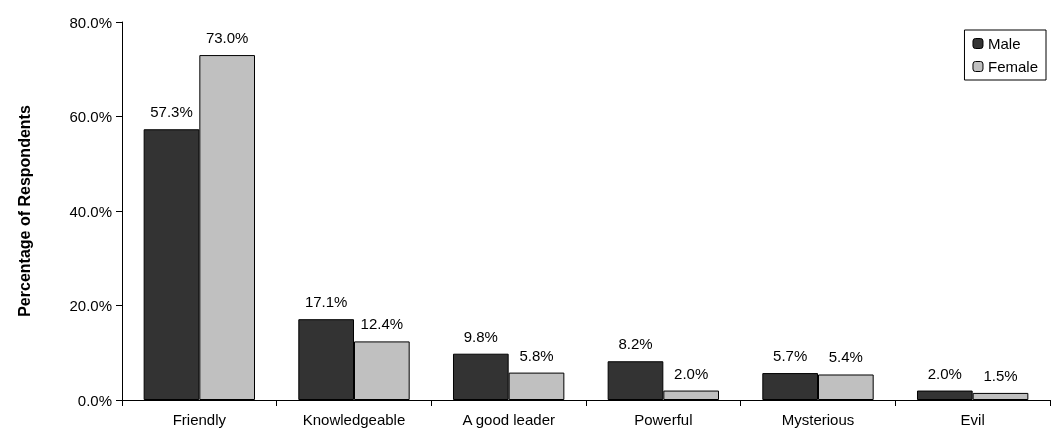 Image resolution: width=1054 pixels, height=442 pixels. What do you see at coordinates (90, 116) in the screenshot?
I see `y-tick-label: 60.0%` at bounding box center [90, 116].